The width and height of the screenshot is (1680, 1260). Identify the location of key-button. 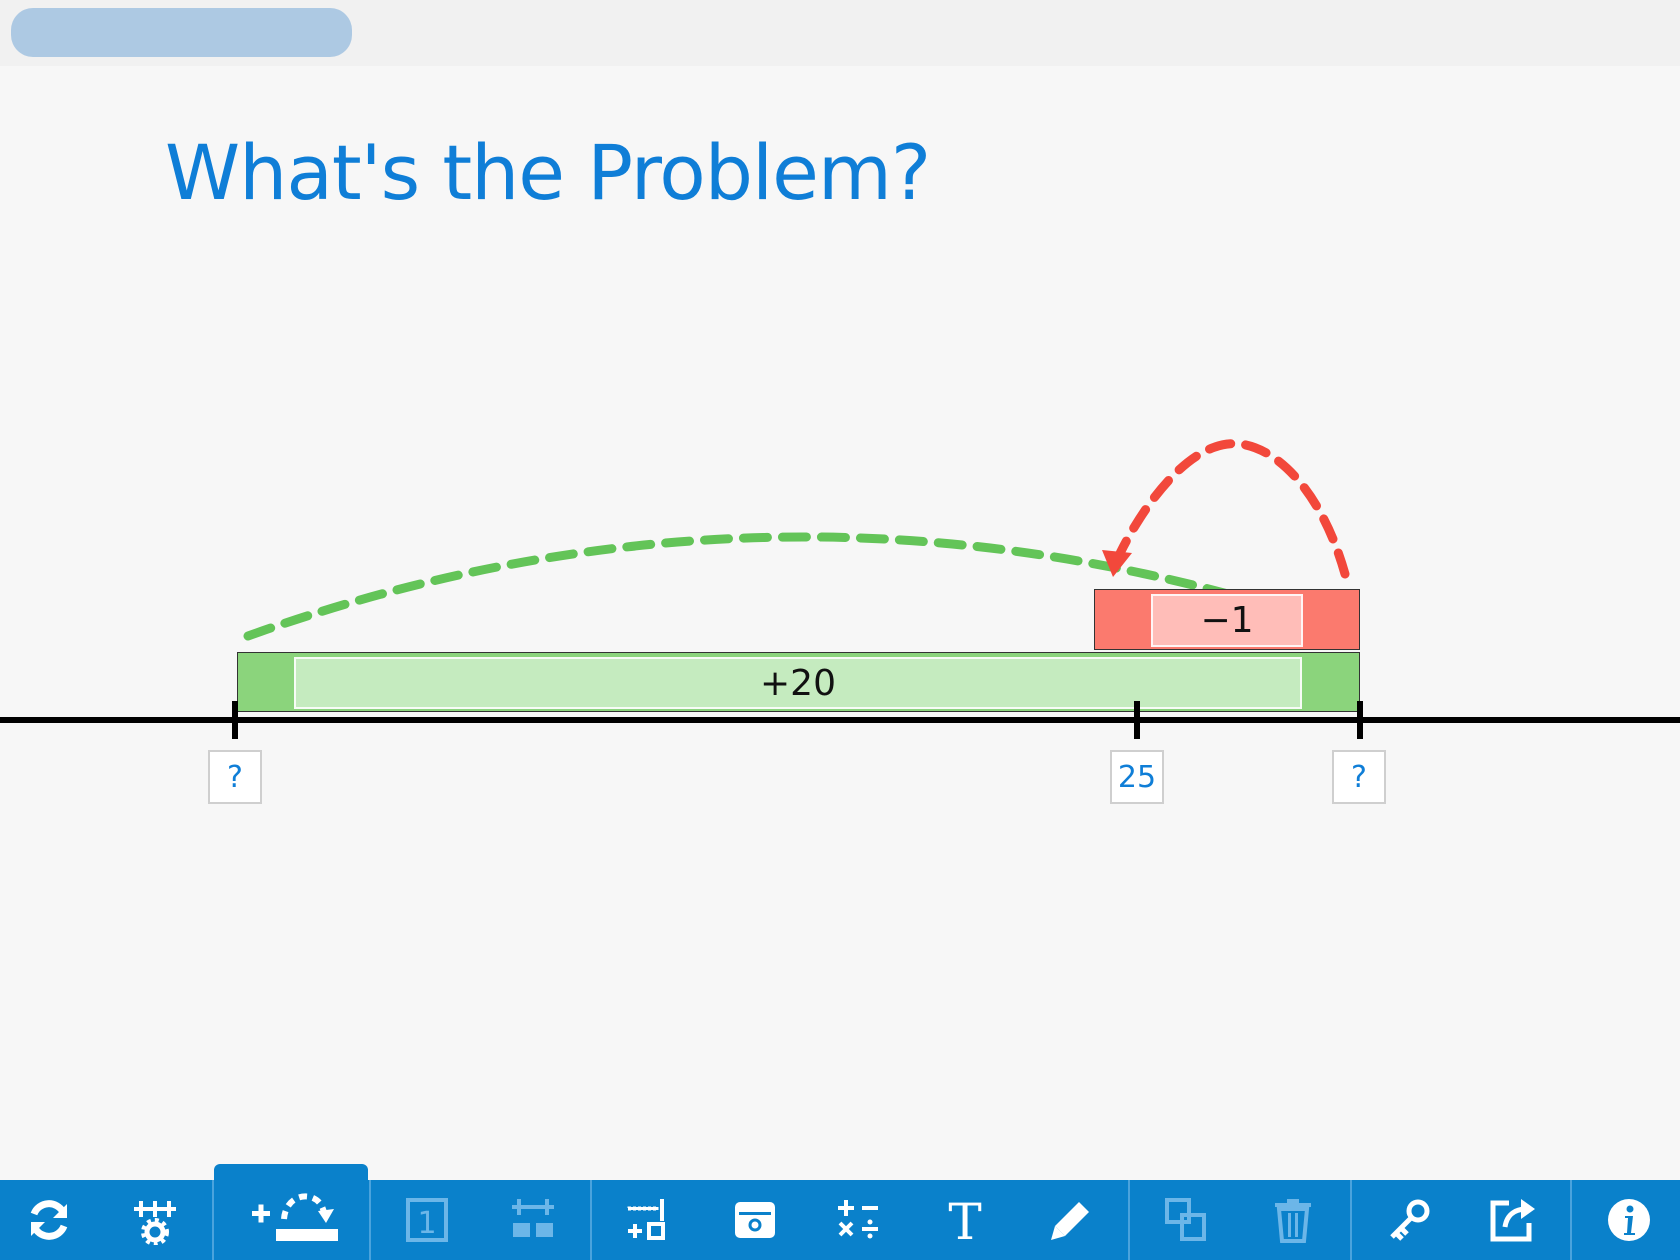
(1409, 1220).